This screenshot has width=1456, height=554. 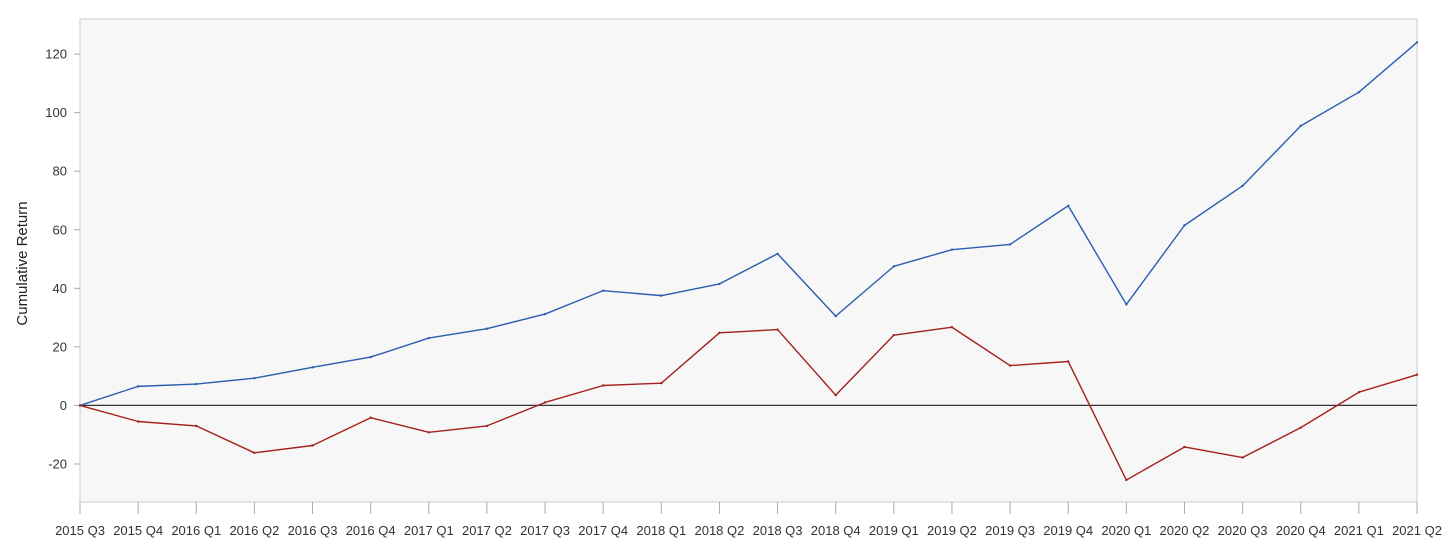 I want to click on x-tick-label: 2020 Q4, so click(x=1301, y=530).